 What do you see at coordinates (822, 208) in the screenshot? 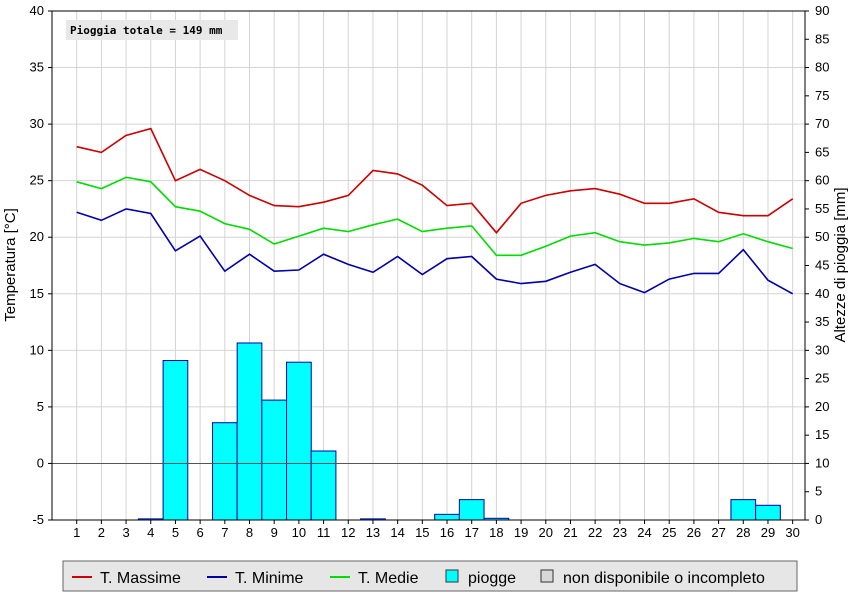
I see `y-tick-label-right: 55` at bounding box center [822, 208].